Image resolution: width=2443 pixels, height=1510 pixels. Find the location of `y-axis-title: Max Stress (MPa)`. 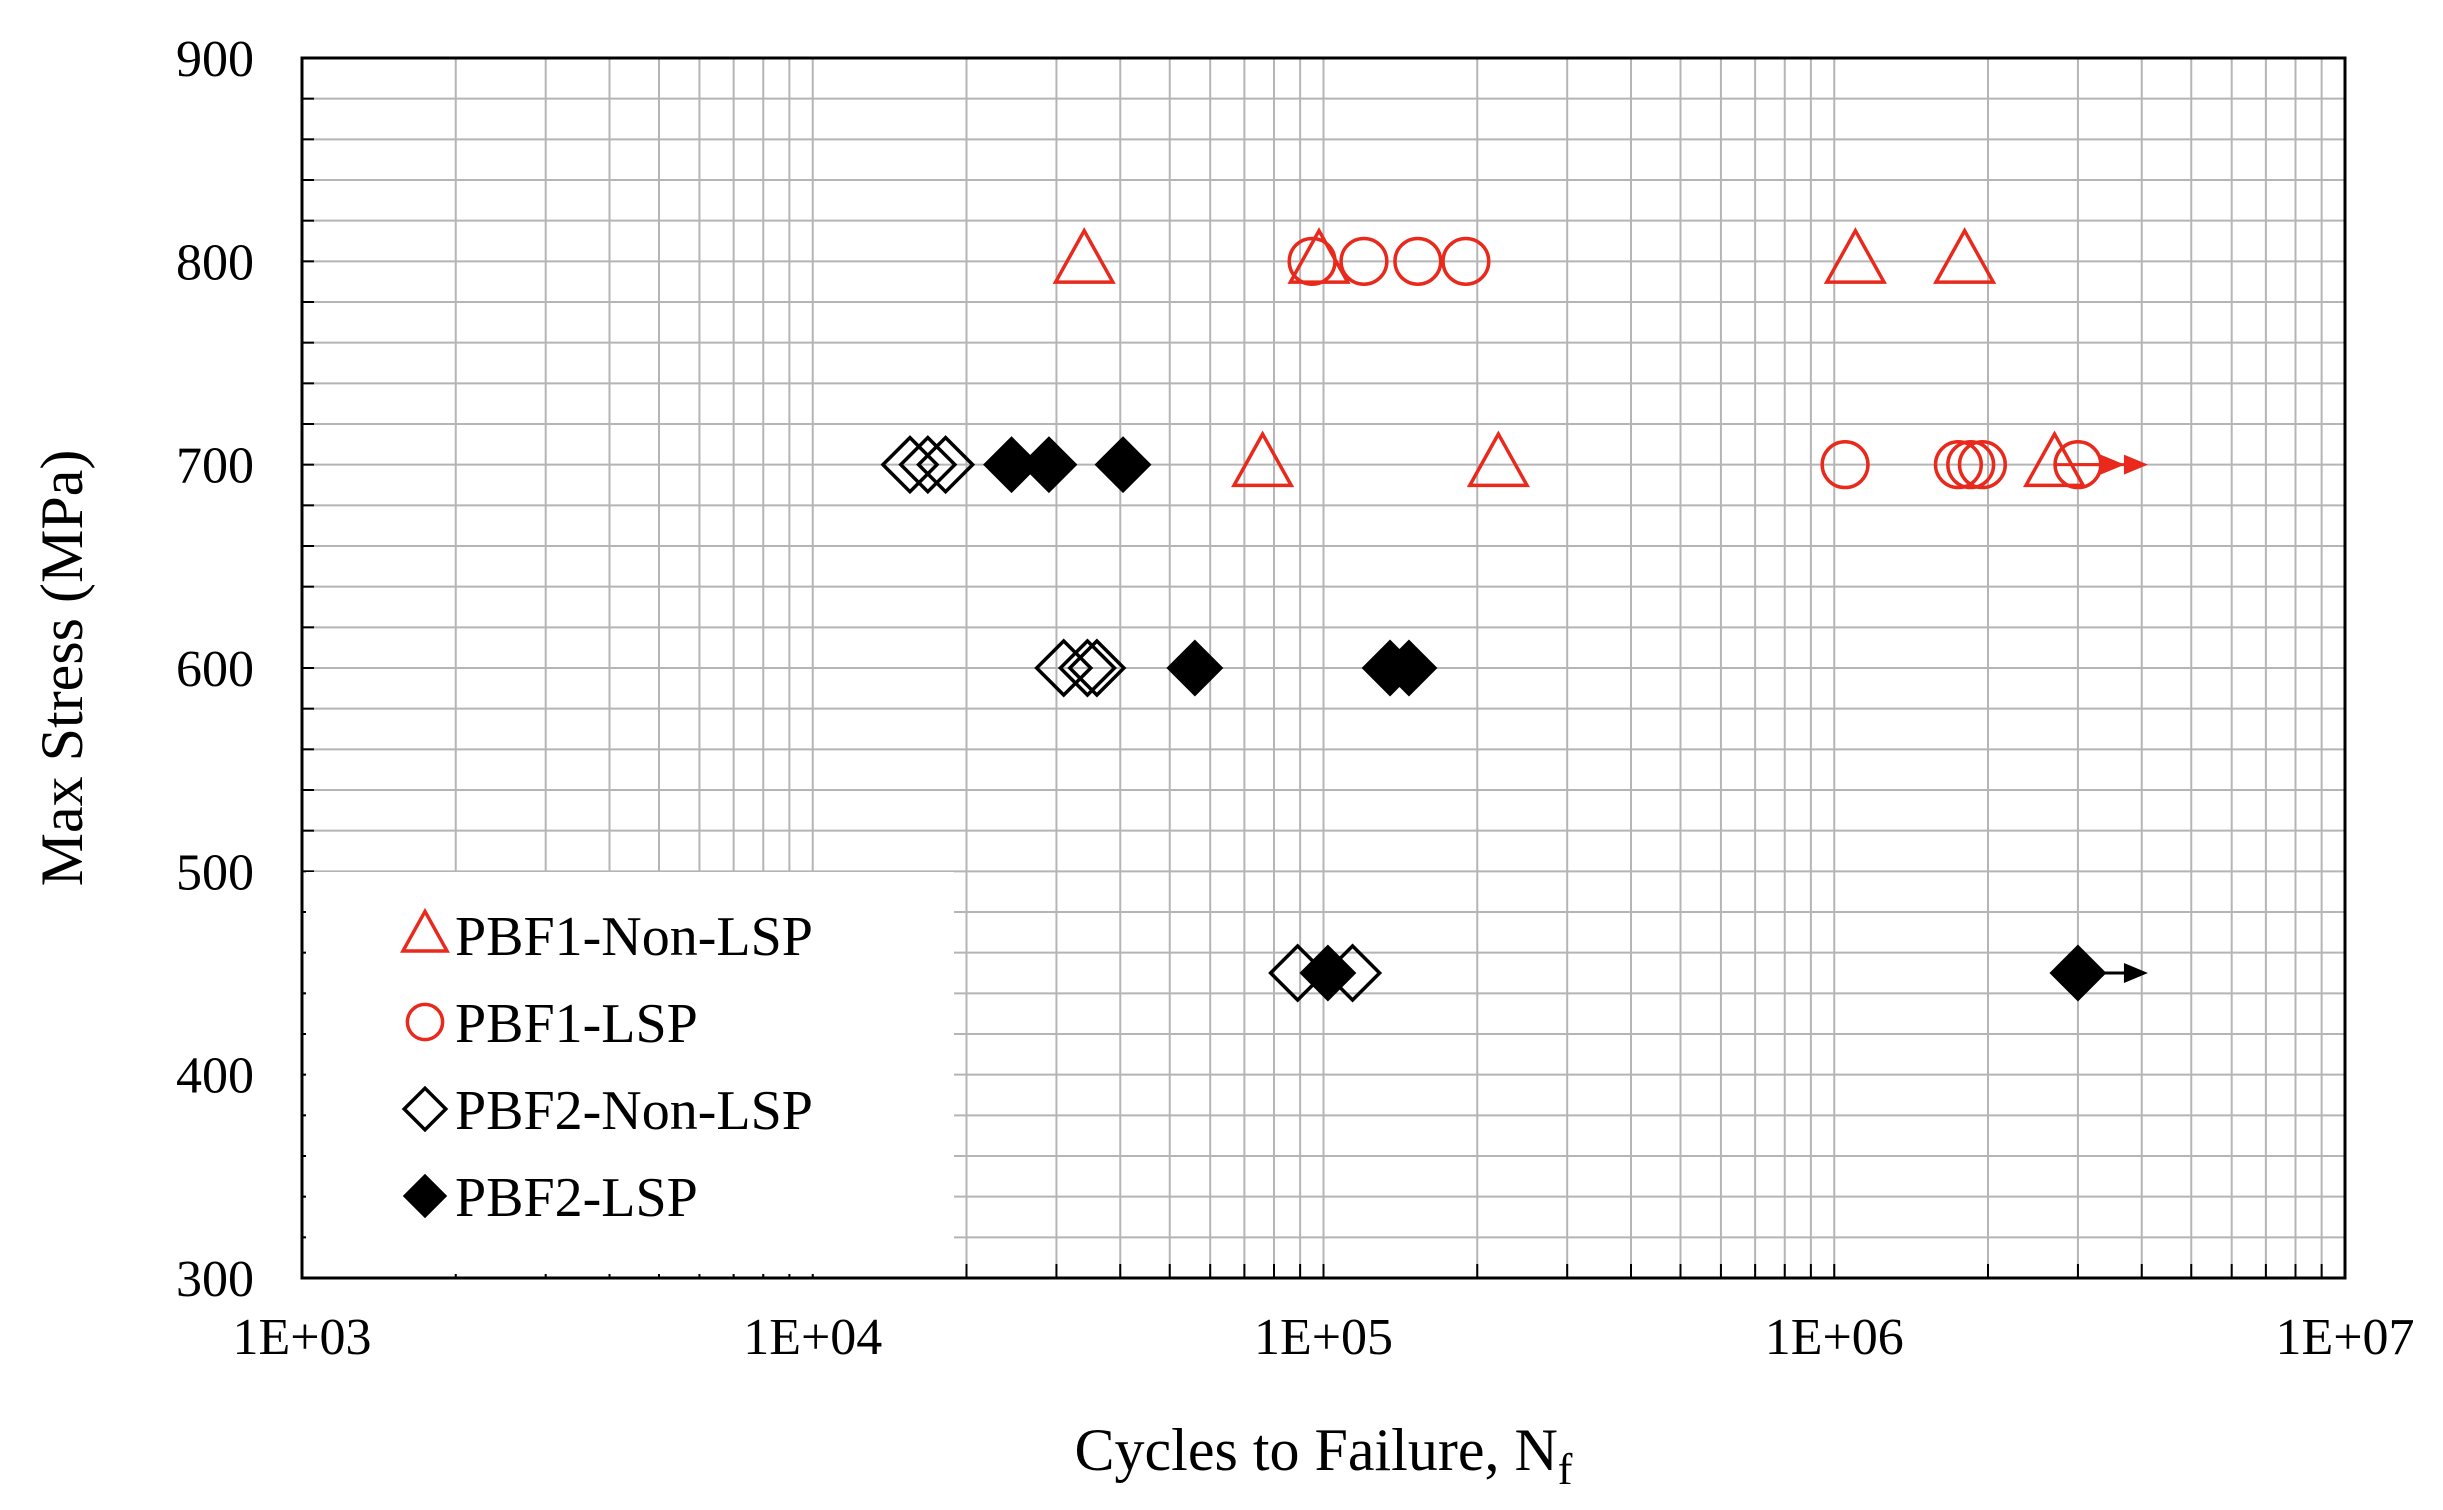

y-axis-title: Max Stress (MPa) is located at coordinates (62, 668).